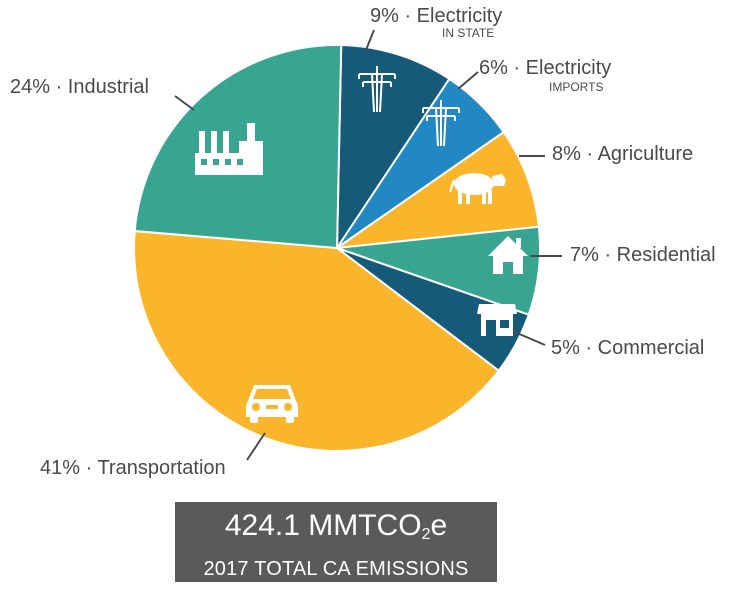 This screenshot has height=589, width=733. I want to click on total-emissions-box: 424.1 MMTCO2e 2017 TOTAL CA EMISSIONS, so click(336, 542).